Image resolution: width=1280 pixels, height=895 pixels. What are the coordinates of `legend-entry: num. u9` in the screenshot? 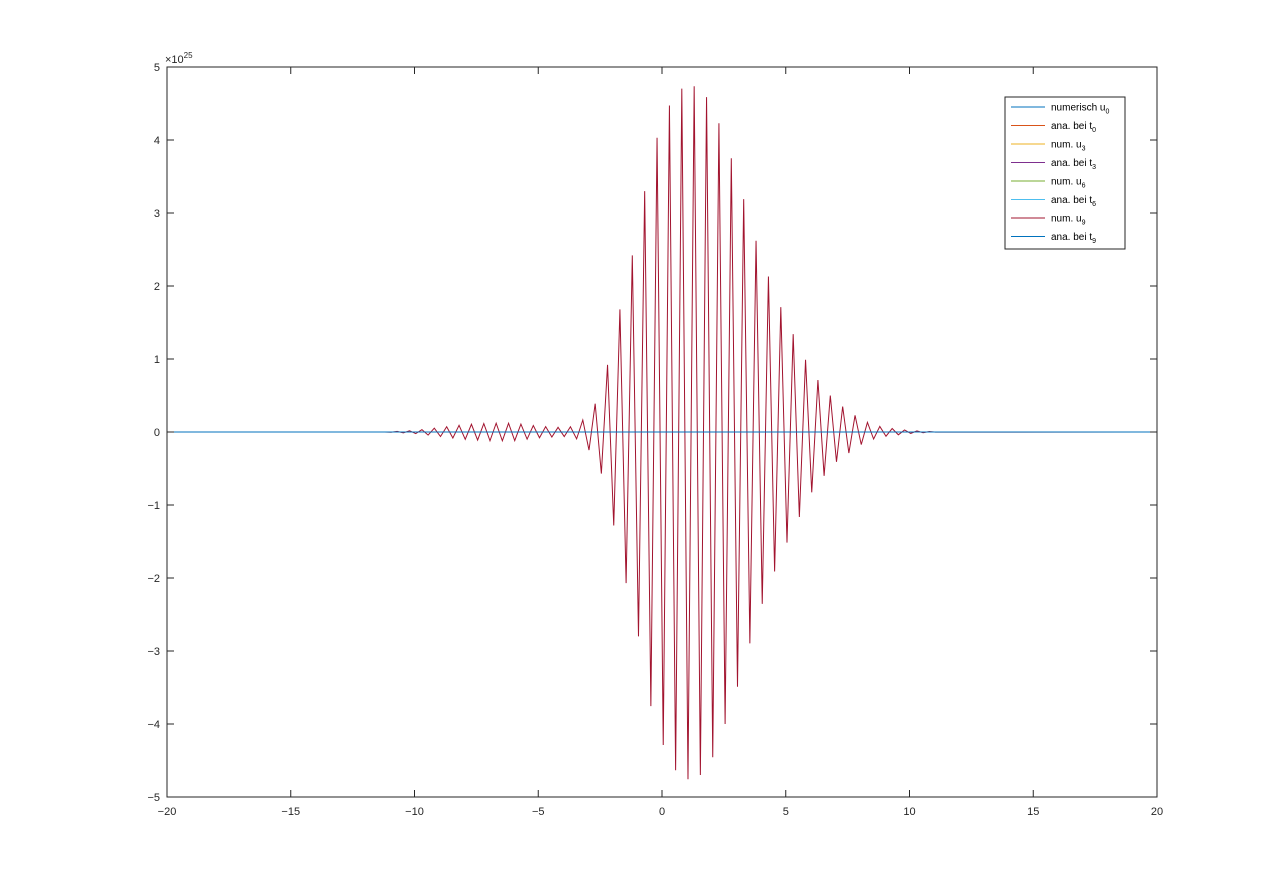 It's located at (1068, 220).